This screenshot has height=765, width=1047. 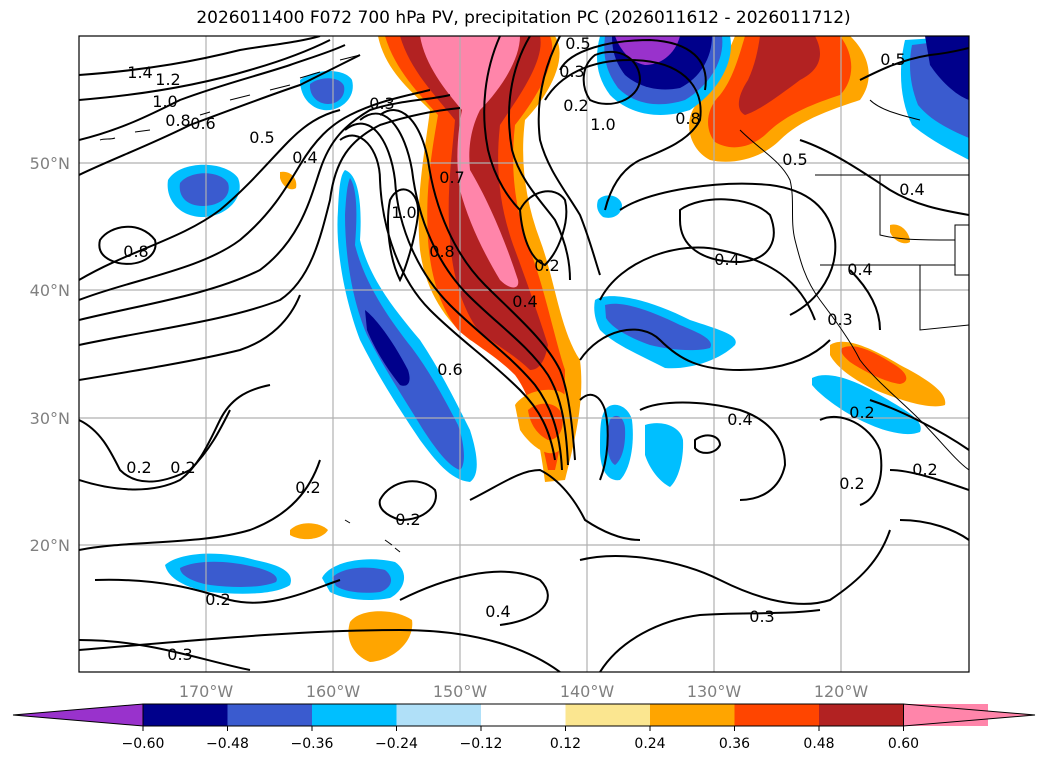 What do you see at coordinates (167, 79) in the screenshot?
I see `contour-label: 1.2` at bounding box center [167, 79].